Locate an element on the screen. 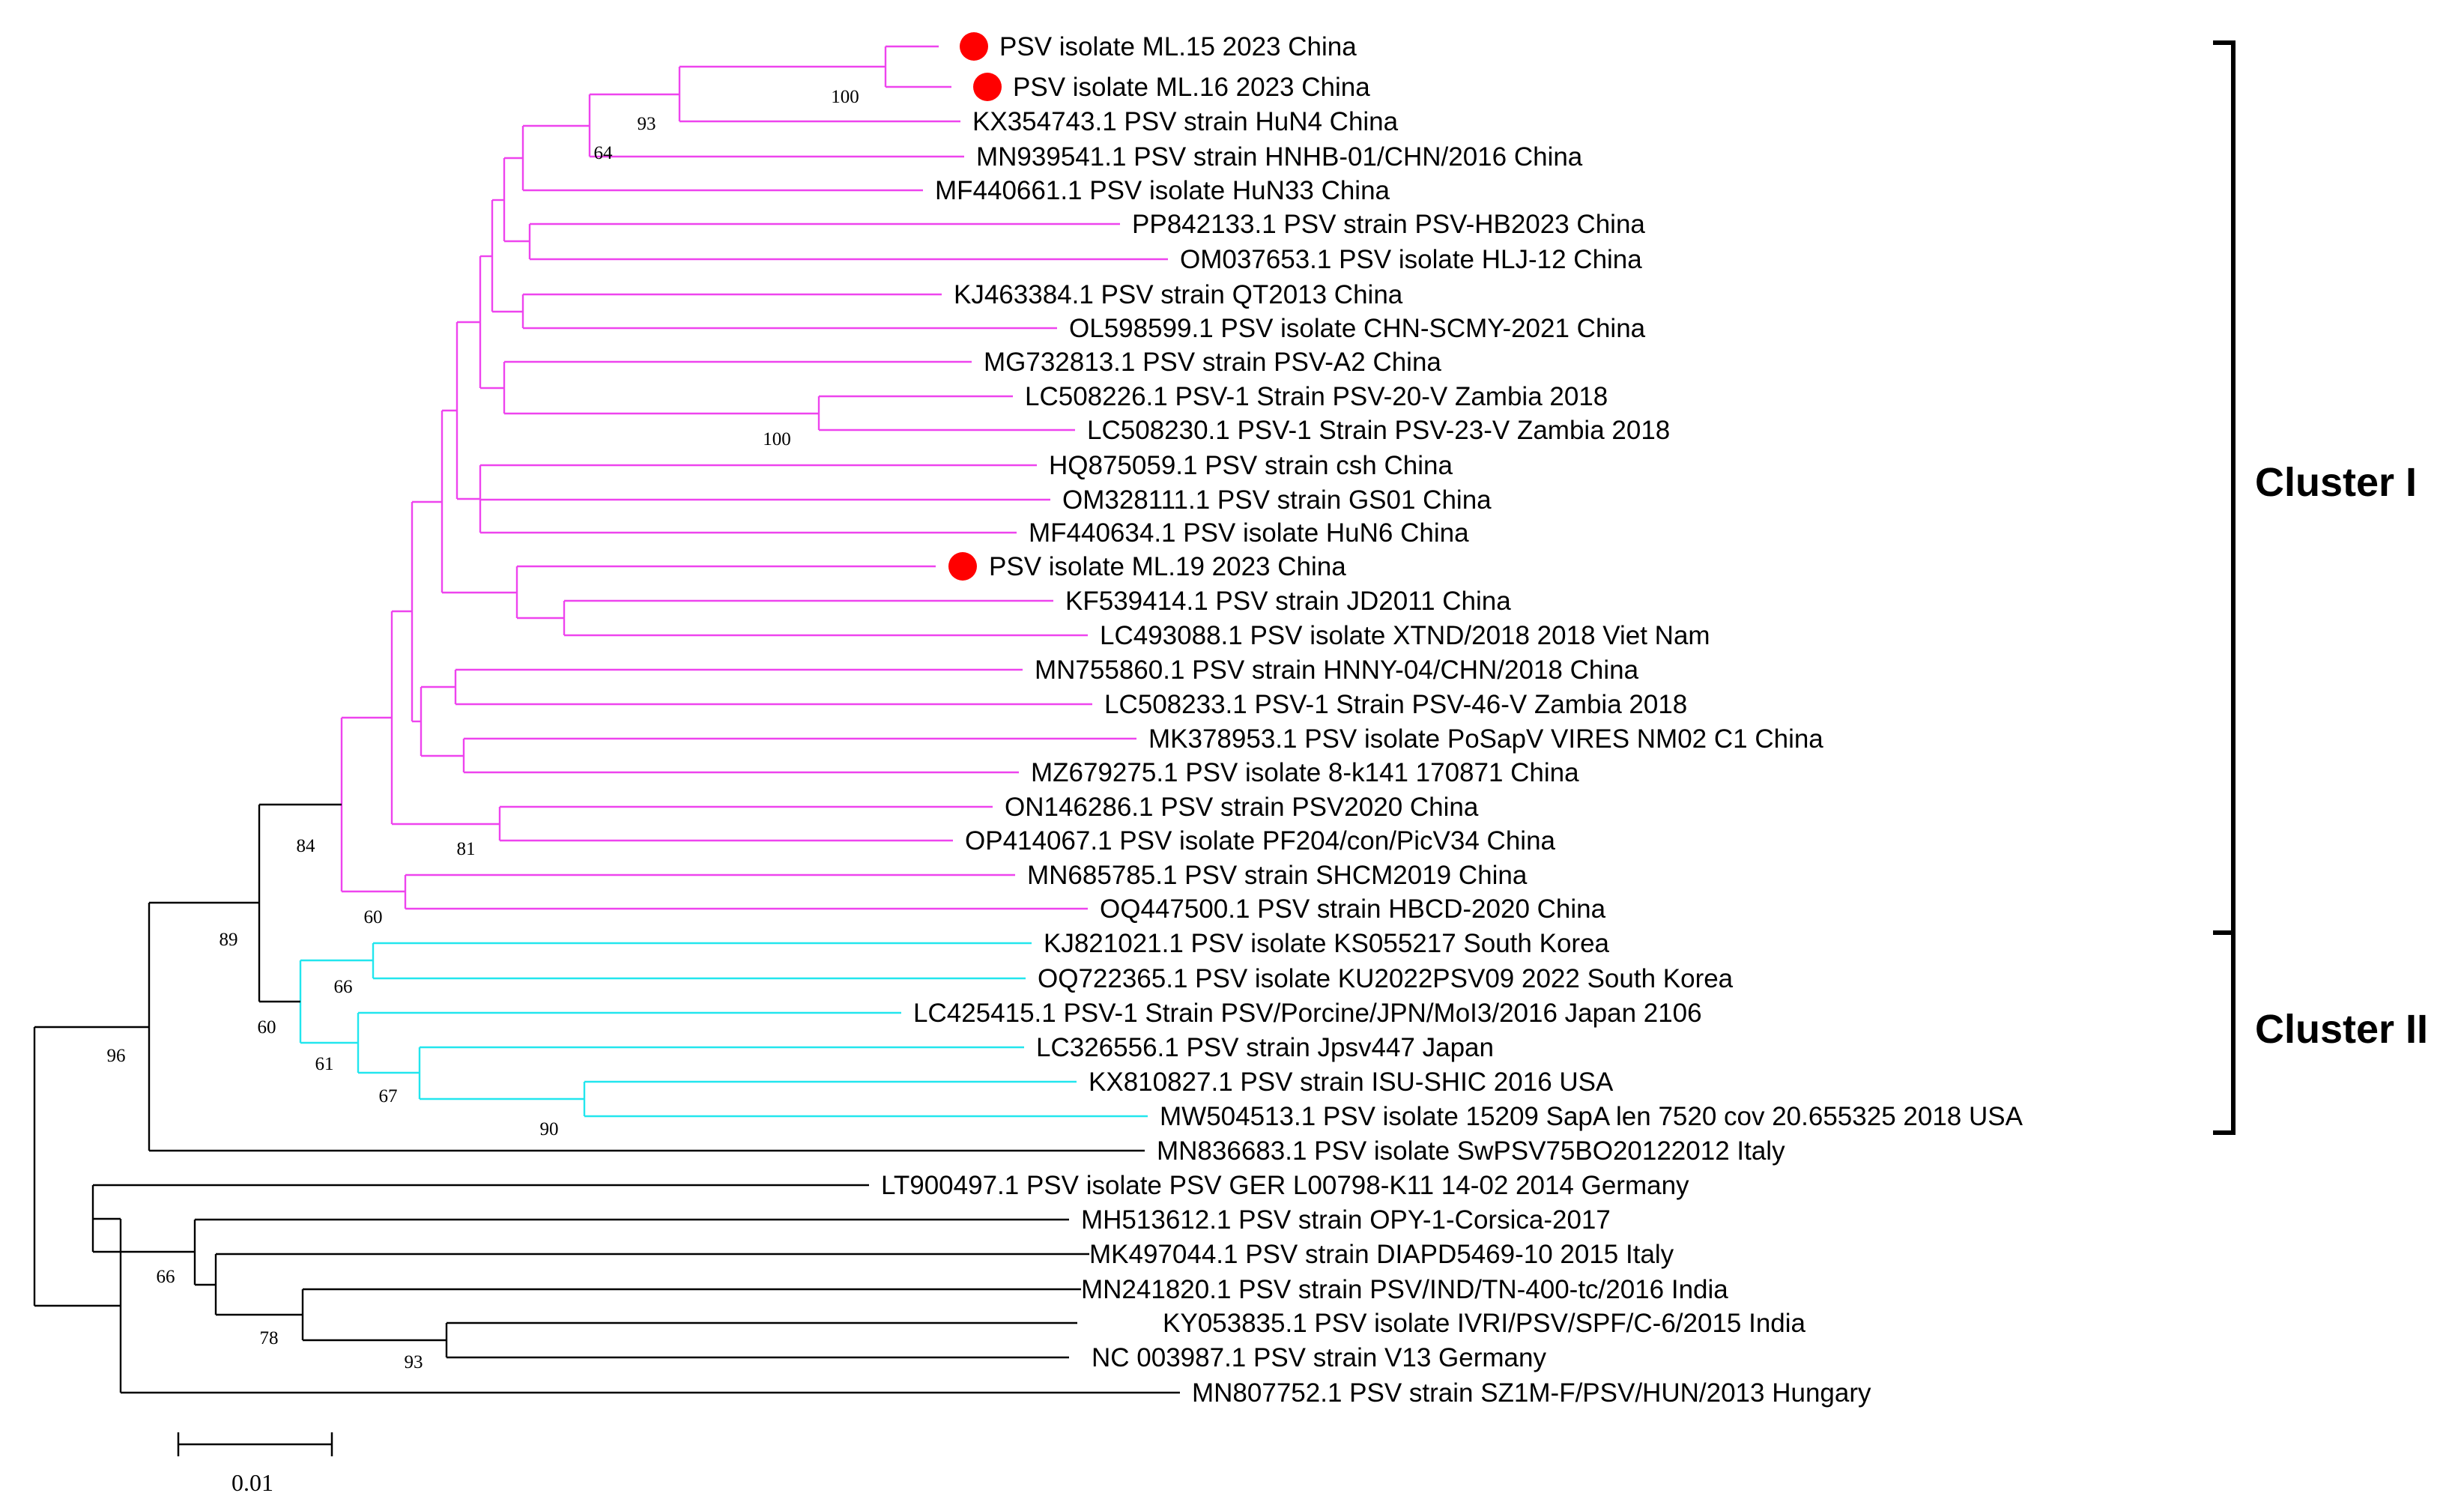  clade-nI is located at coordinates (372, 805).